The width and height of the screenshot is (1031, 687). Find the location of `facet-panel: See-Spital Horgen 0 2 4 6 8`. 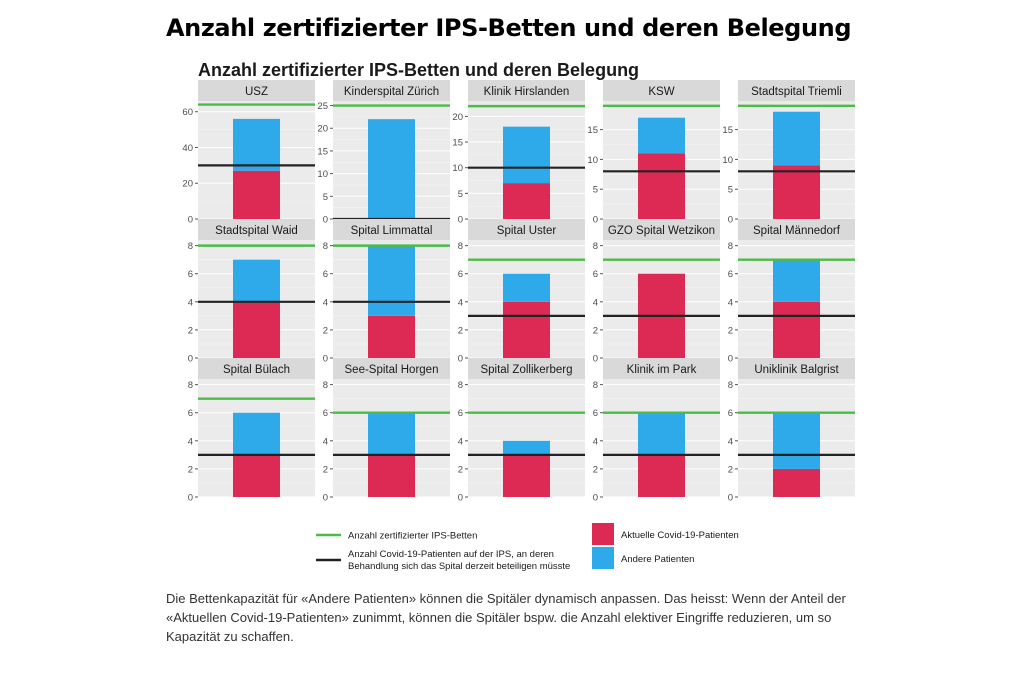

facet-panel: See-Spital Horgen 0 2 4 6 8 is located at coordinates (386, 431).